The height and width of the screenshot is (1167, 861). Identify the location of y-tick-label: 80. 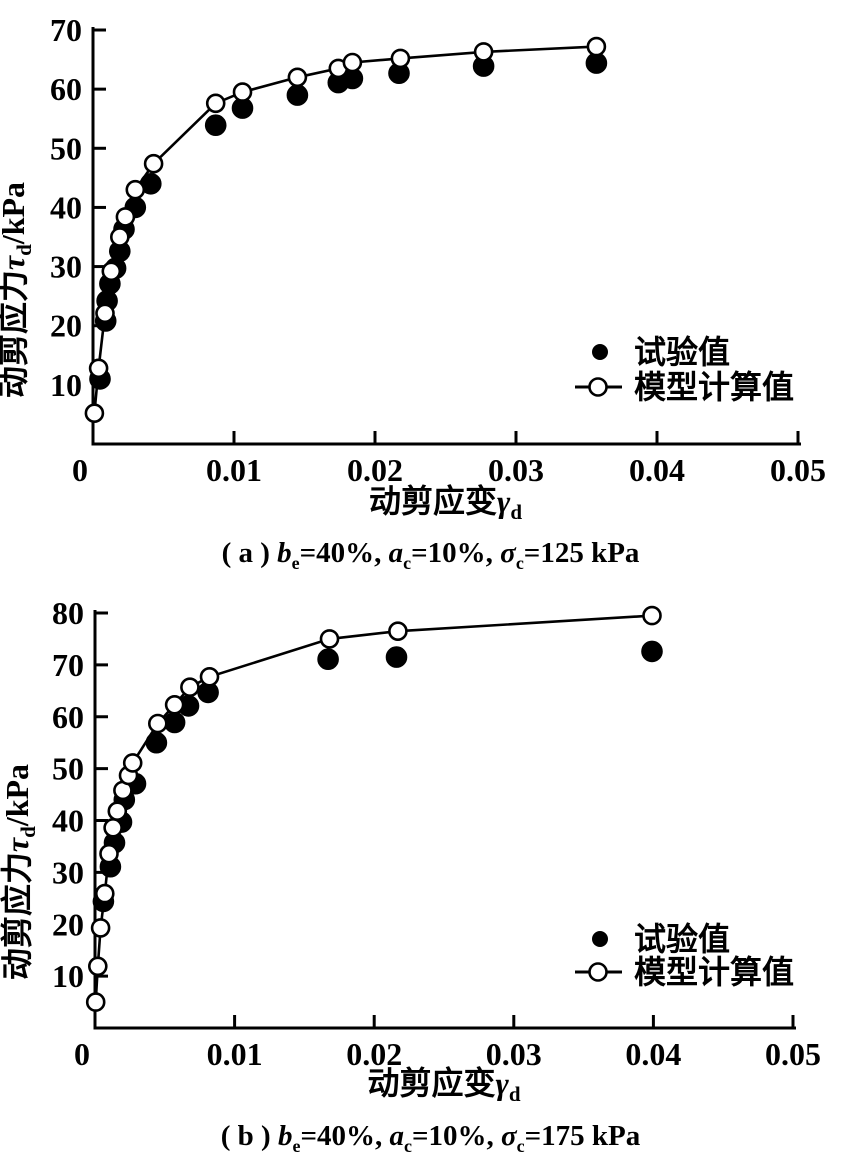
(68, 613).